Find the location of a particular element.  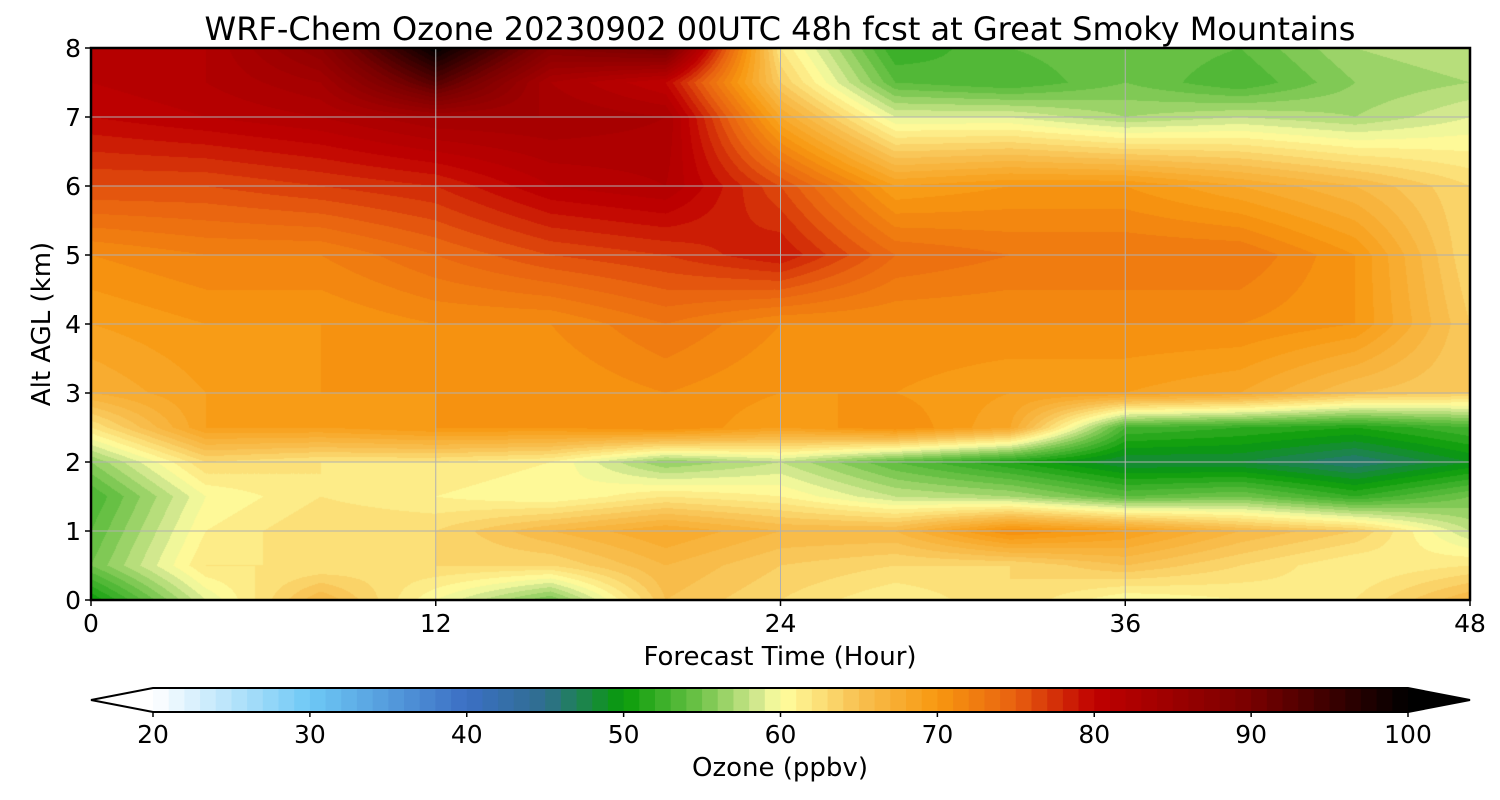

colorbar-tick-label: 50 is located at coordinates (624, 734).